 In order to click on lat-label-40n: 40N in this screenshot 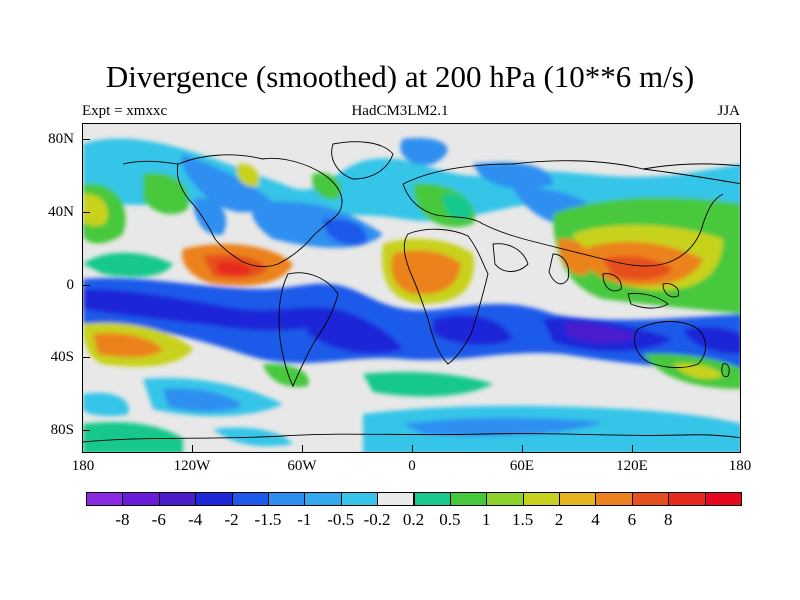, I will do `click(61, 212)`.